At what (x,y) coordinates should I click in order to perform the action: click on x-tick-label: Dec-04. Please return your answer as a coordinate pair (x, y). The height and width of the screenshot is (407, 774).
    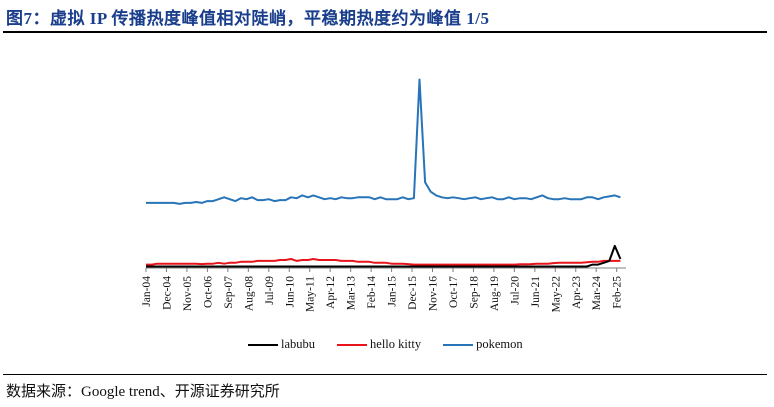
    Looking at the image, I should click on (167, 293).